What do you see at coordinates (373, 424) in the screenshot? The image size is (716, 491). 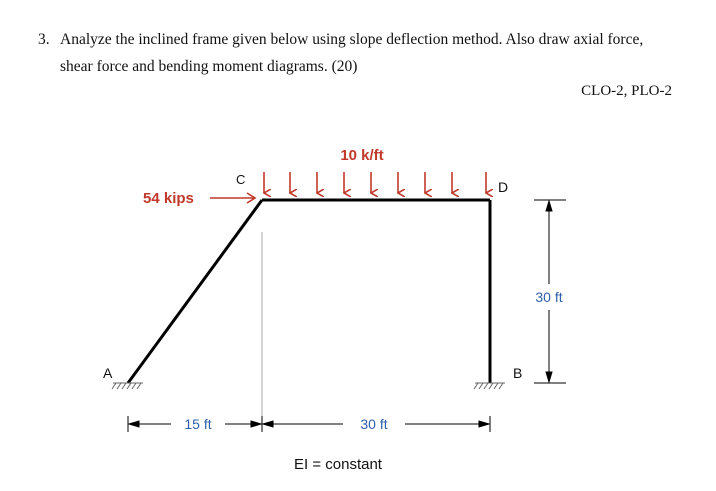 I see `dimension-label-30ft-horizontal: 30 ft` at bounding box center [373, 424].